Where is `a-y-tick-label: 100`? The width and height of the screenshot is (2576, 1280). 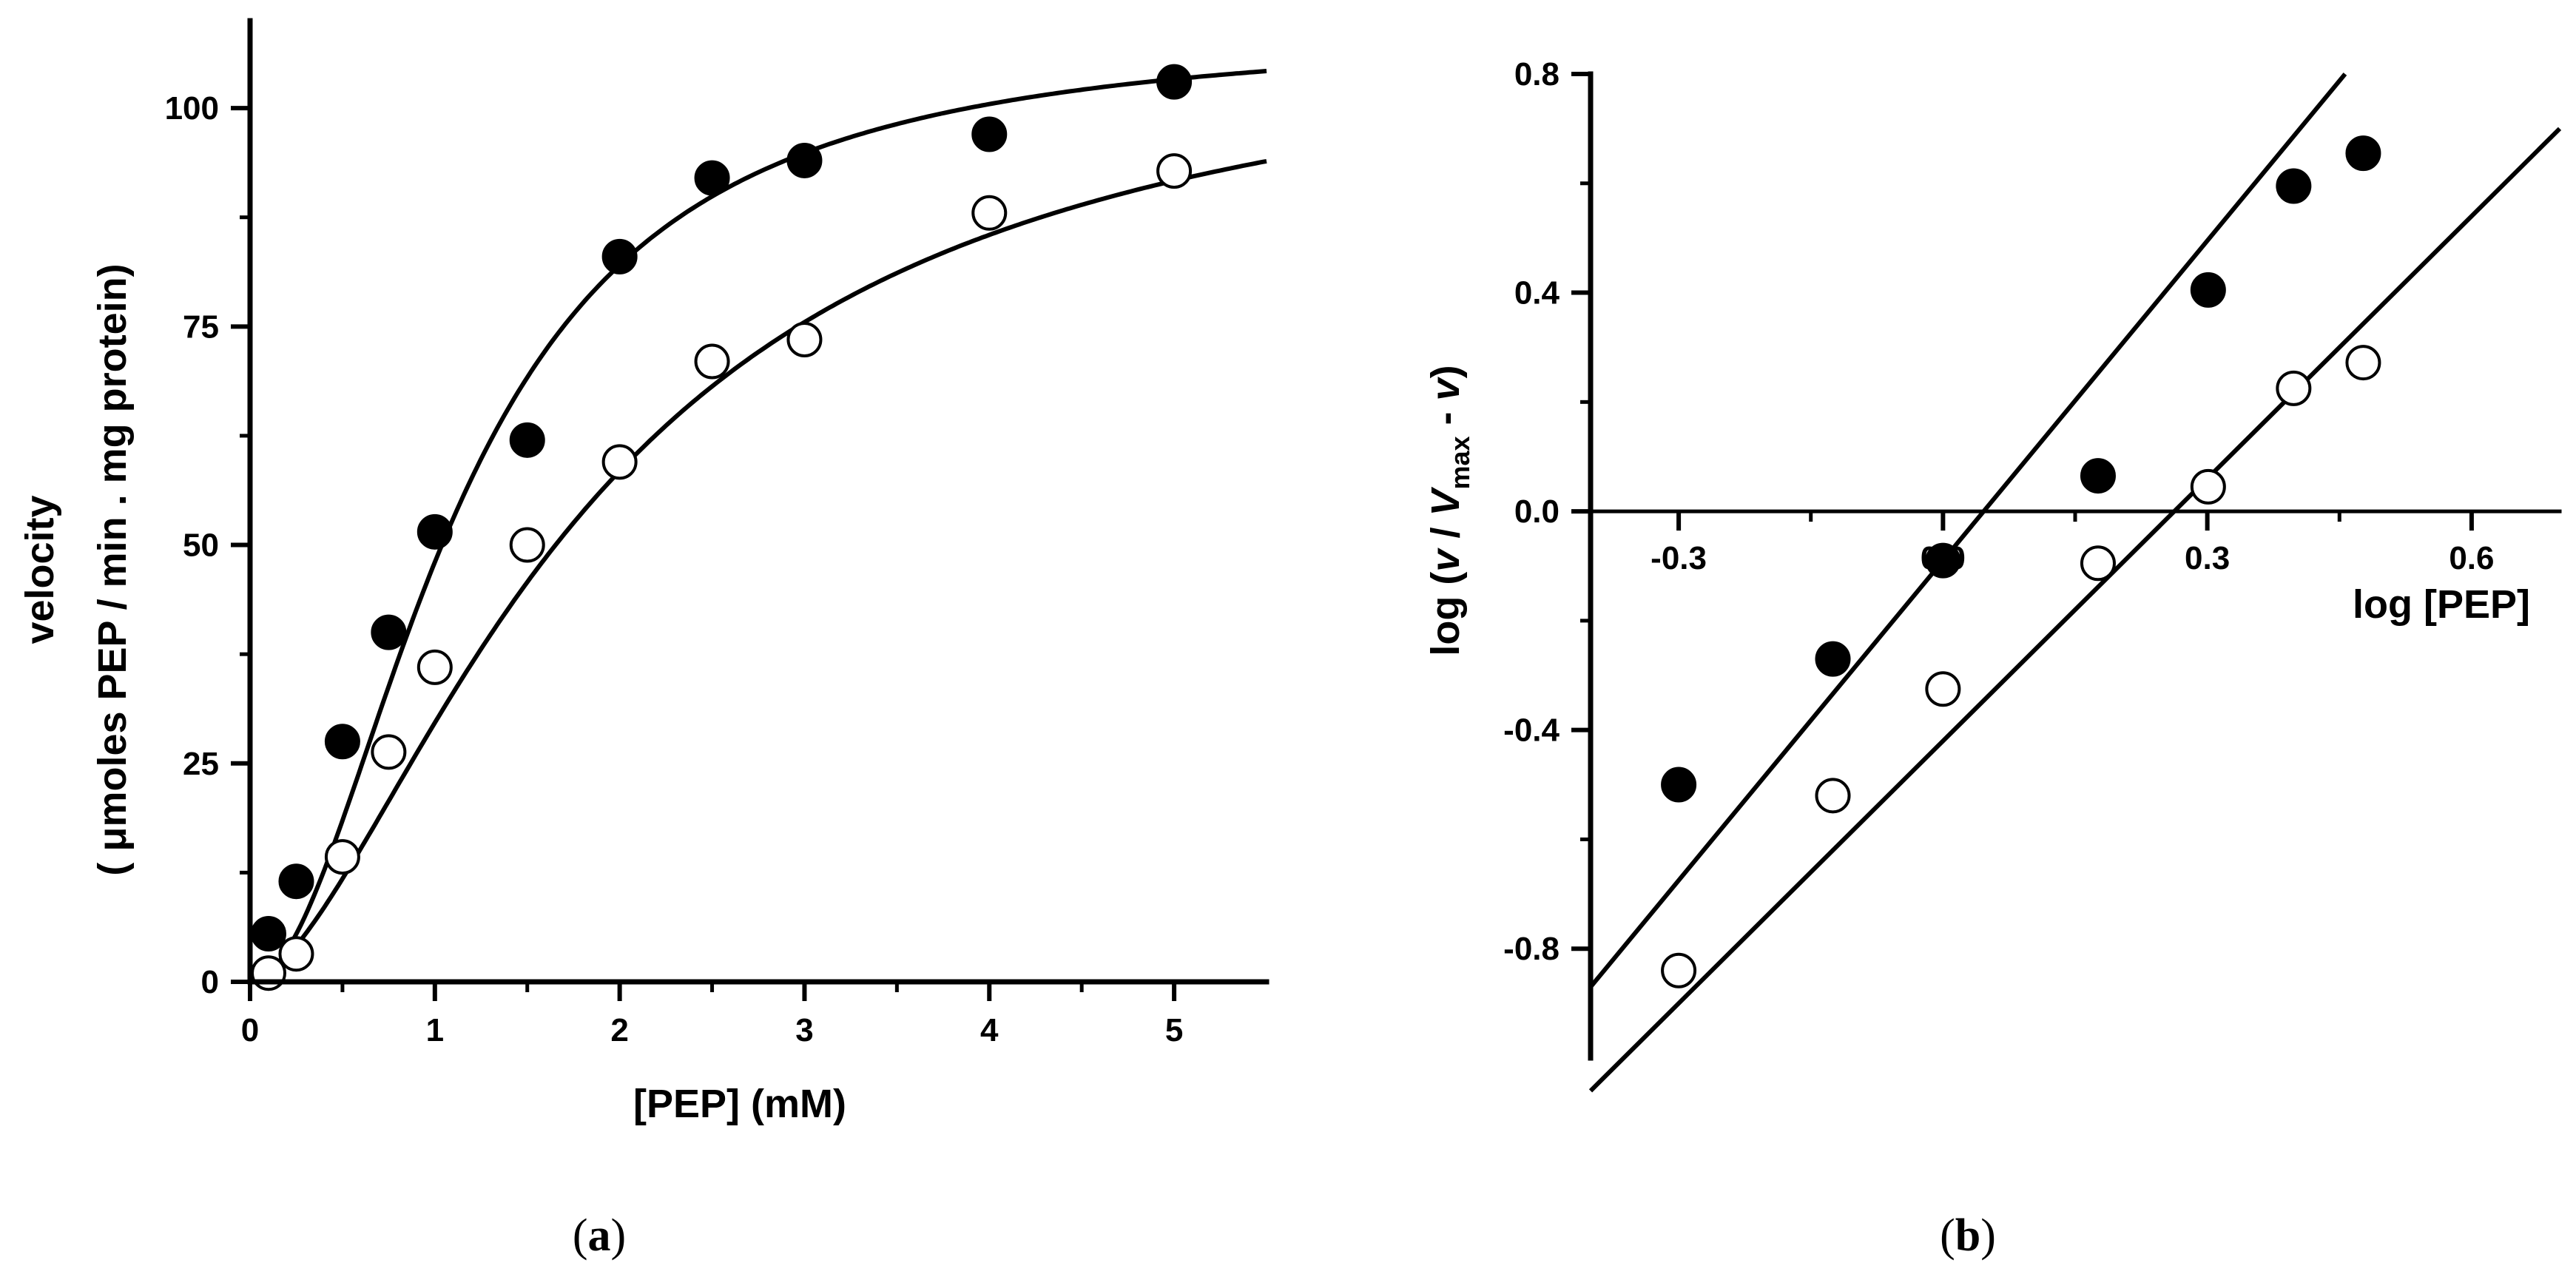
a-y-tick-label: 100 is located at coordinates (192, 108).